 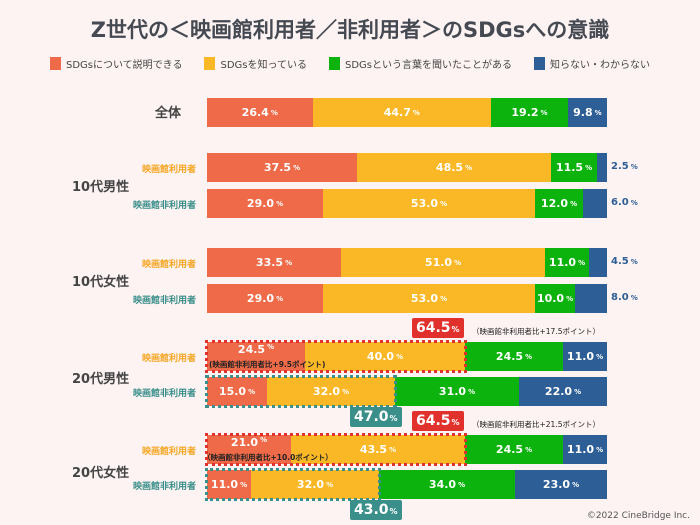 I want to click on group-label: 20代男性, so click(x=101, y=379).